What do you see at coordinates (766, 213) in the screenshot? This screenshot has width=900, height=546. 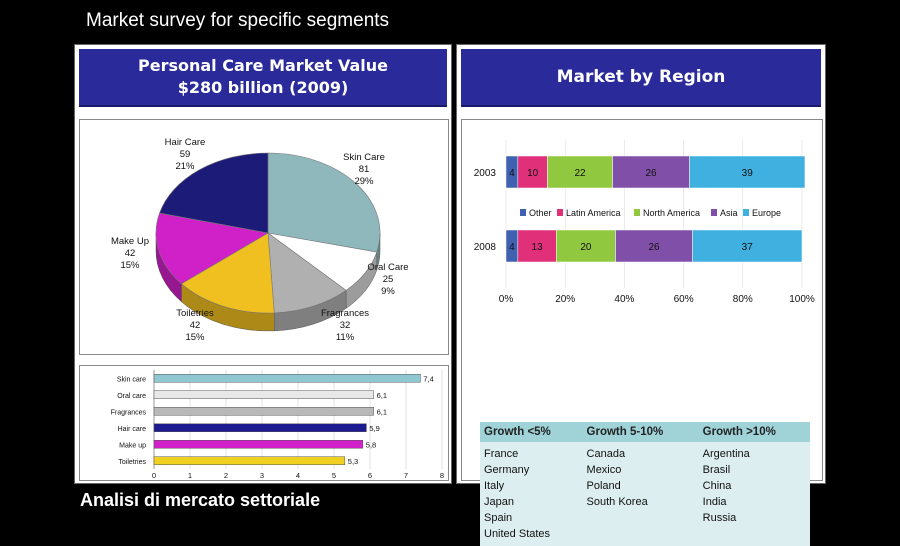 I see `legend-label: Europe` at bounding box center [766, 213].